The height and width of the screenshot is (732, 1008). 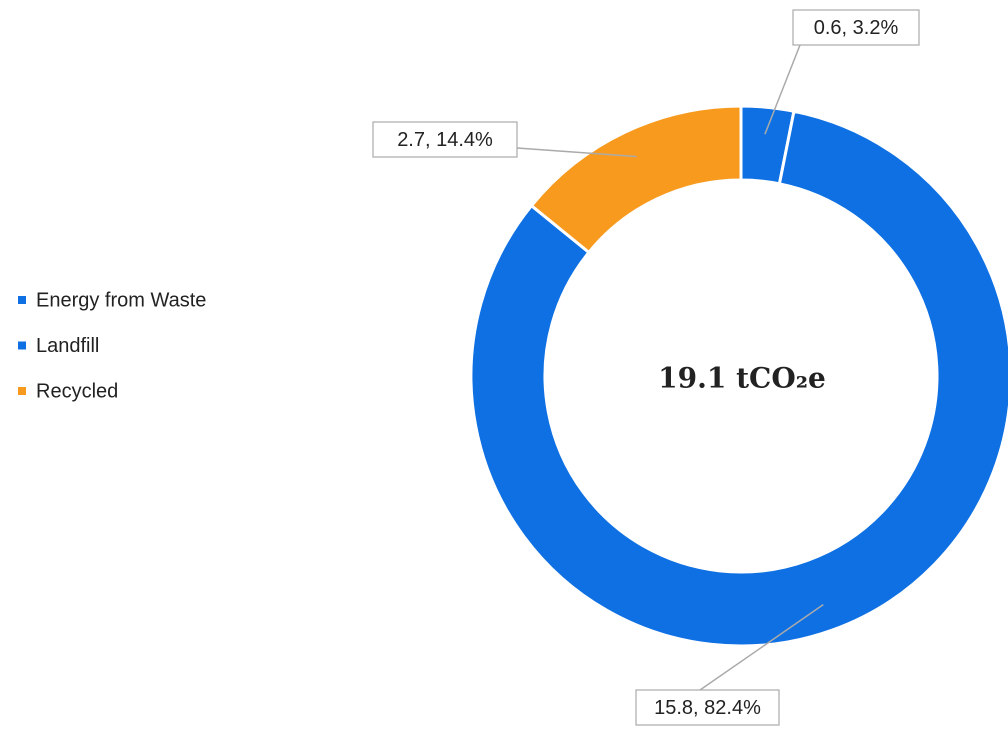 What do you see at coordinates (121, 300) in the screenshot?
I see `legend-label: Energy from Waste` at bounding box center [121, 300].